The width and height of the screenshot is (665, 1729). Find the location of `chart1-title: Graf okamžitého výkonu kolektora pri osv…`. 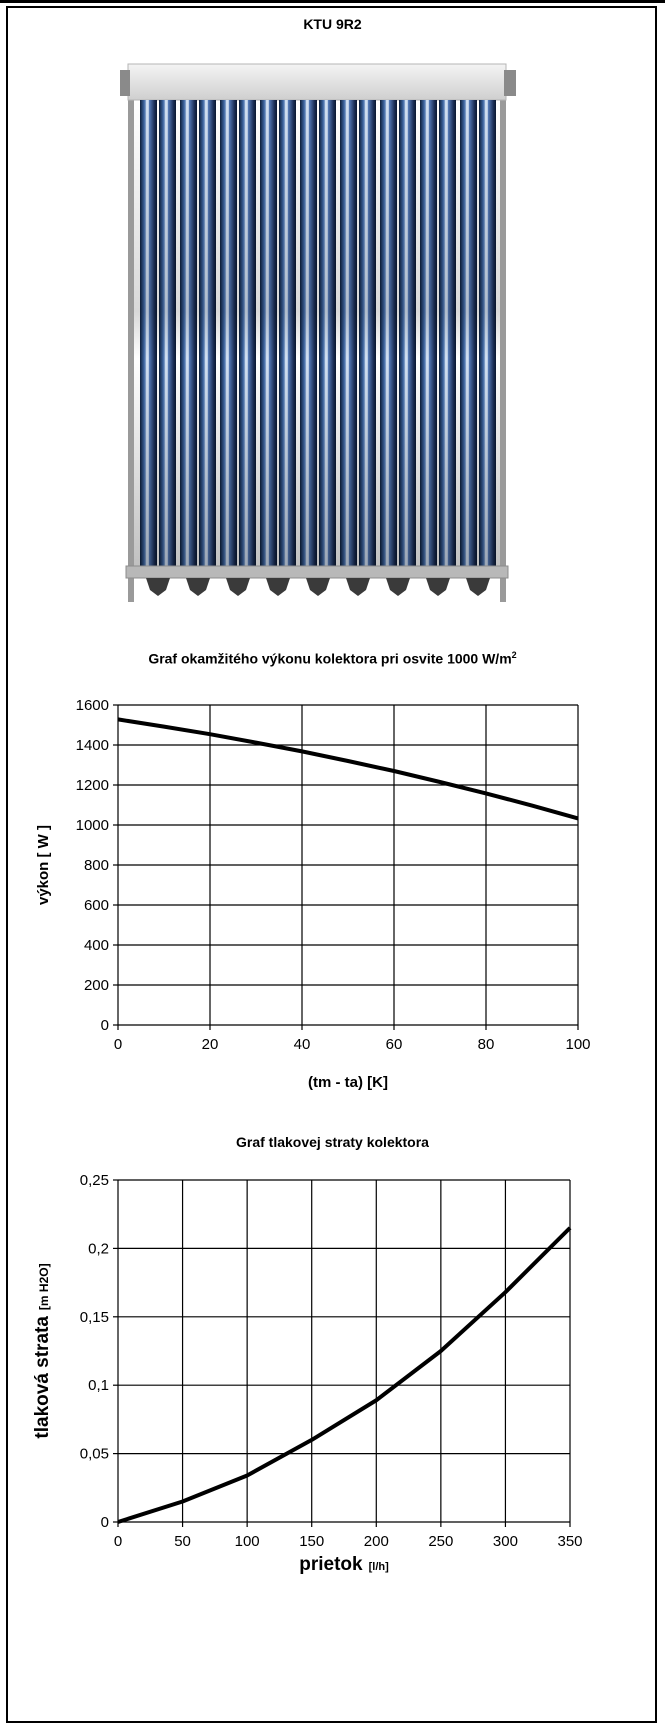

chart1-title: Graf okamžitého výkonu kolektora pri osv… is located at coordinates (332, 658).